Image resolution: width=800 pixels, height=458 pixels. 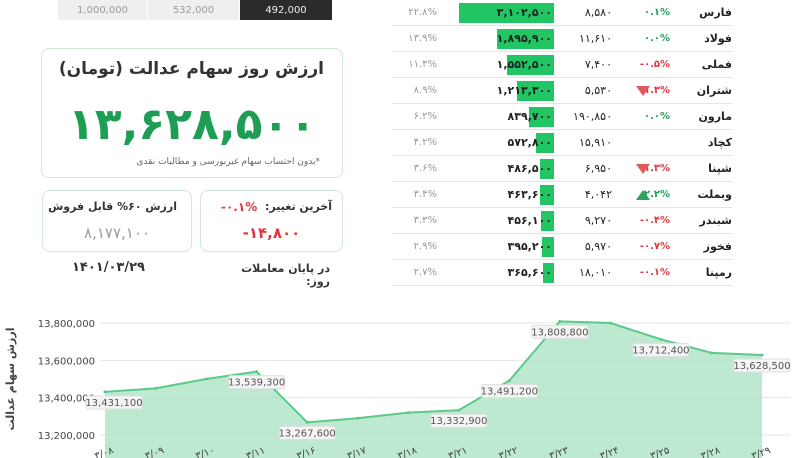 What do you see at coordinates (524, 90) in the screenshot?
I see `stock-value: ۱,۲۱۳,۳۰۰` at bounding box center [524, 90].